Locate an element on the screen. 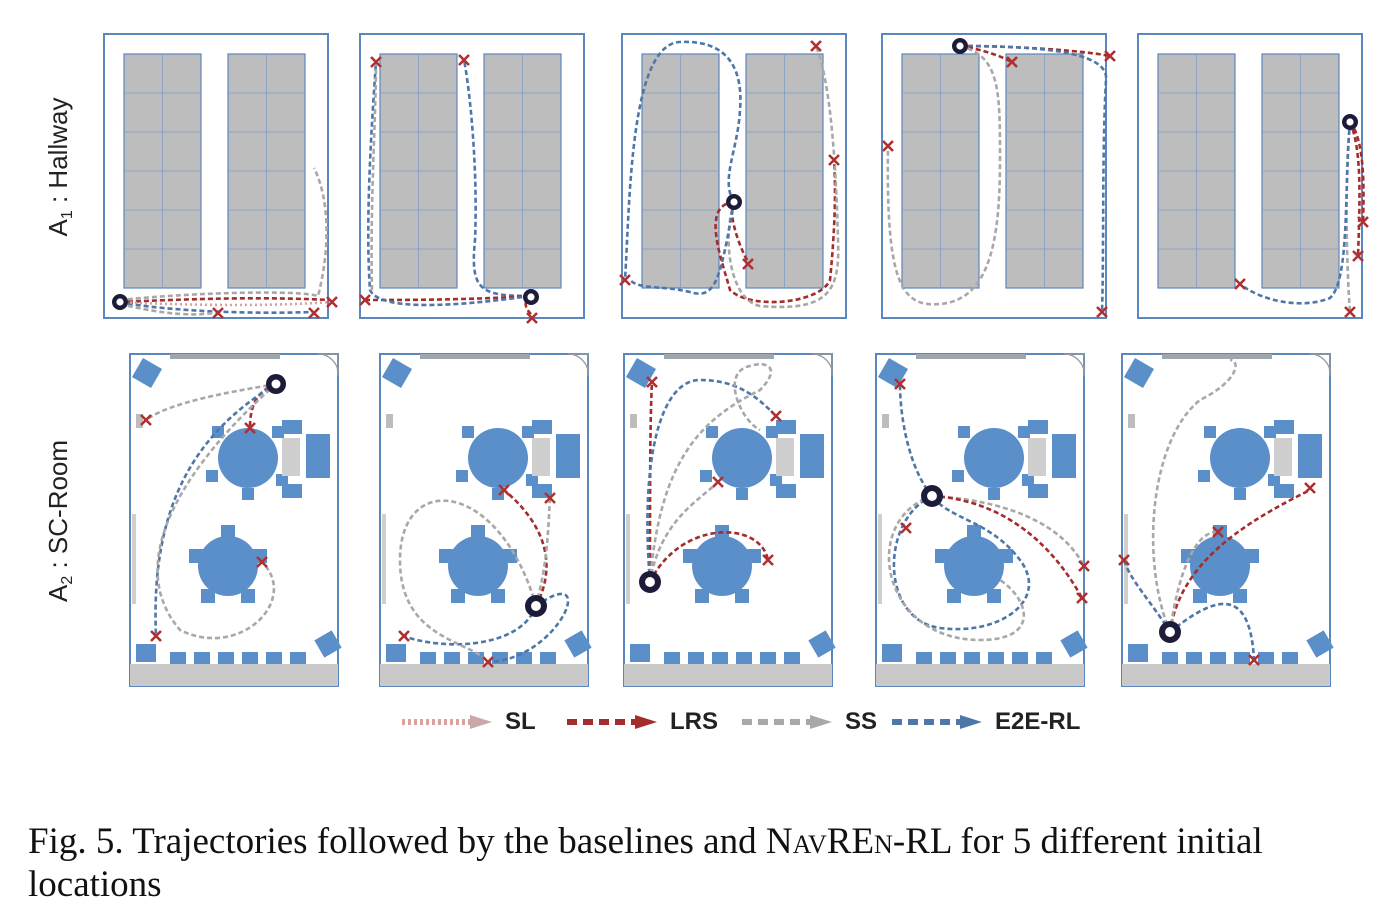  panel-frame is located at coordinates (484, 520).